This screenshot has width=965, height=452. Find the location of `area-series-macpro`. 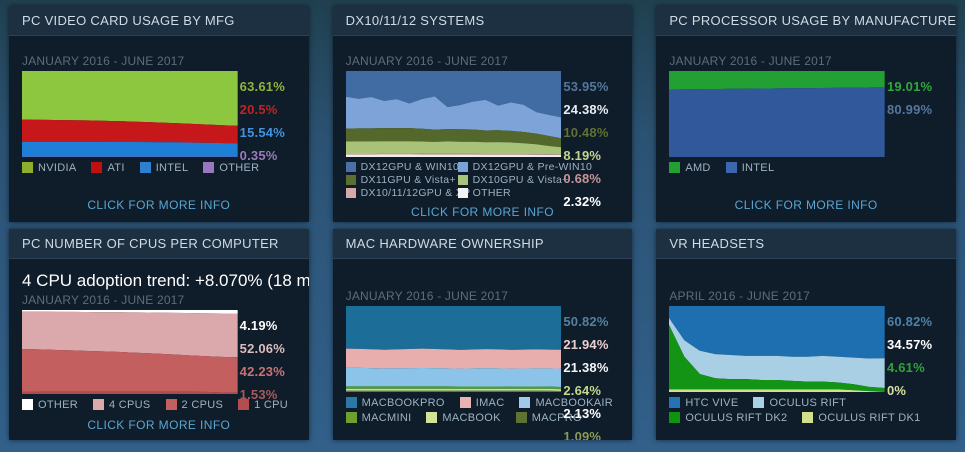

area-series-macpro is located at coordinates (453, 391).